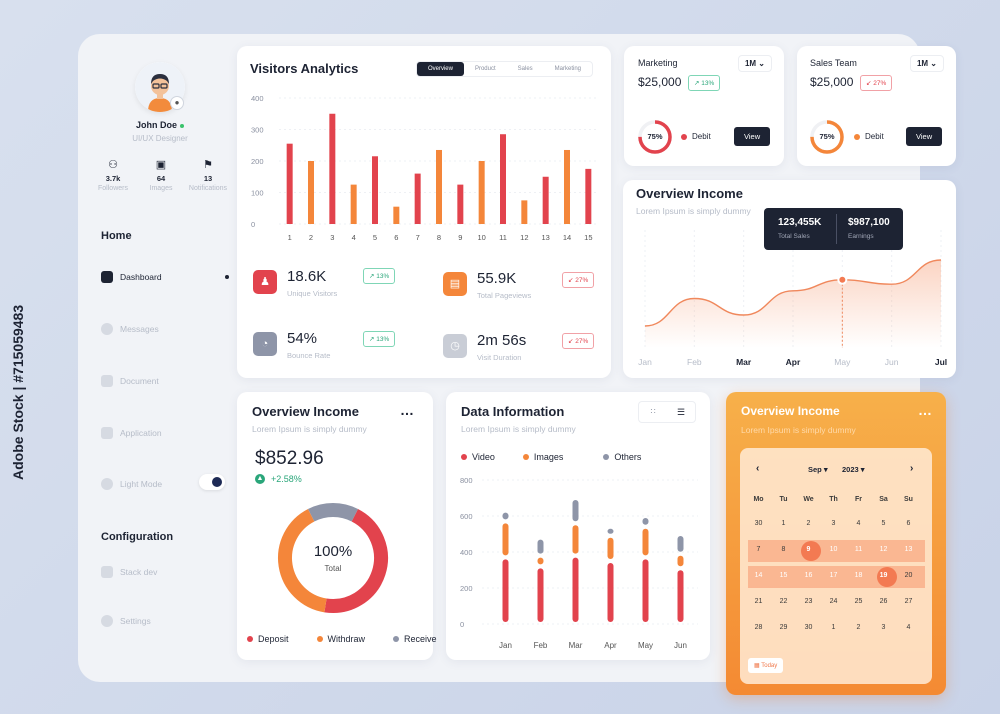  Describe the element at coordinates (758, 575) in the screenshot. I see `calendar-day: 14` at that location.